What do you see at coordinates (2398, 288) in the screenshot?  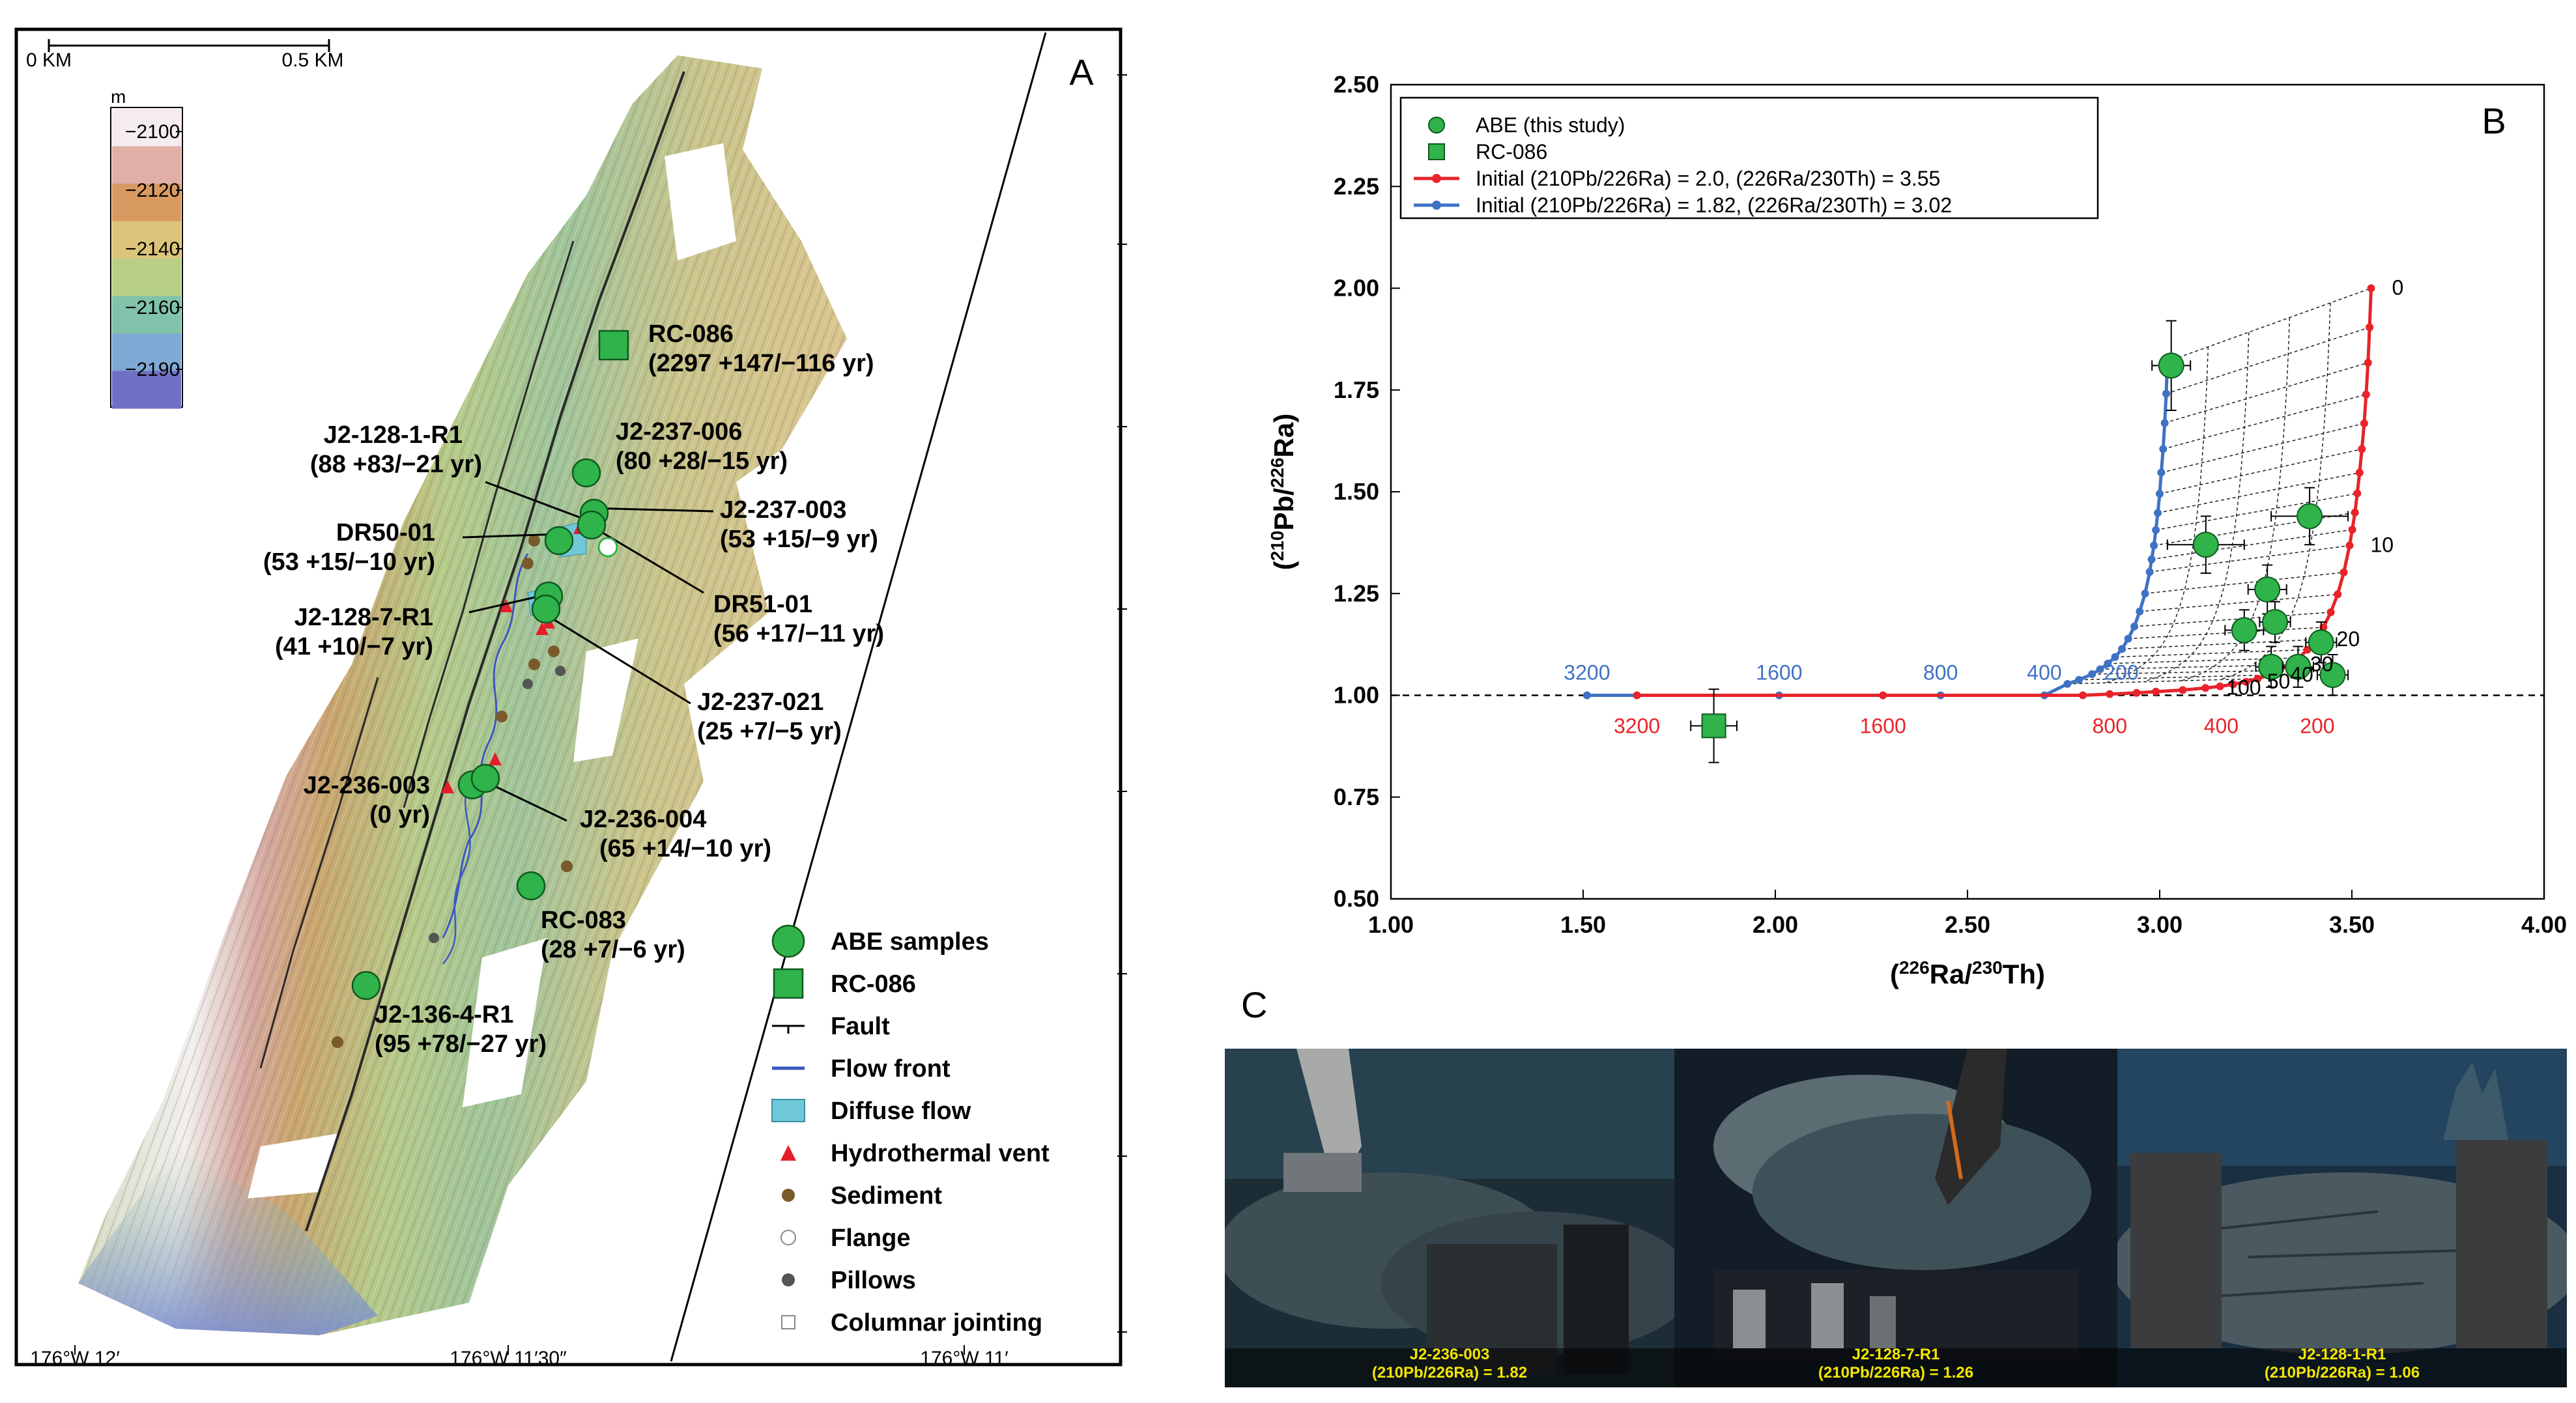 I see `age-label: 0` at bounding box center [2398, 288].